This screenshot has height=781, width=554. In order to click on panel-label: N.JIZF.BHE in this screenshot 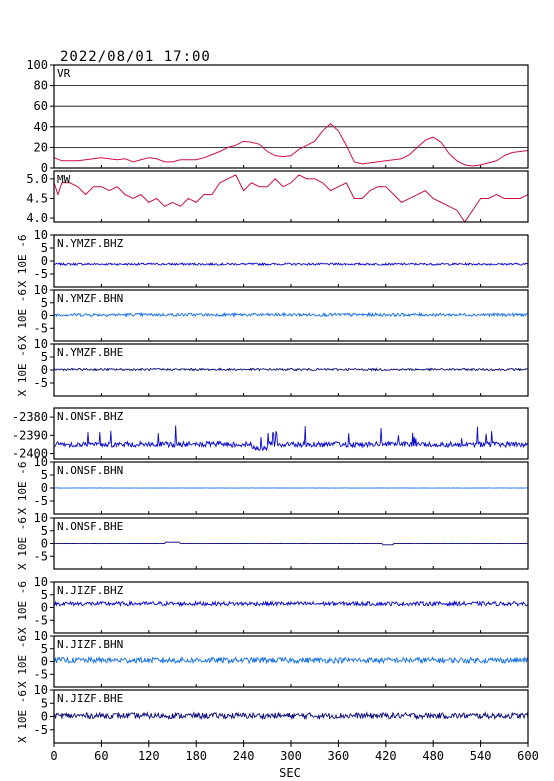, I will do `click(90, 698)`.